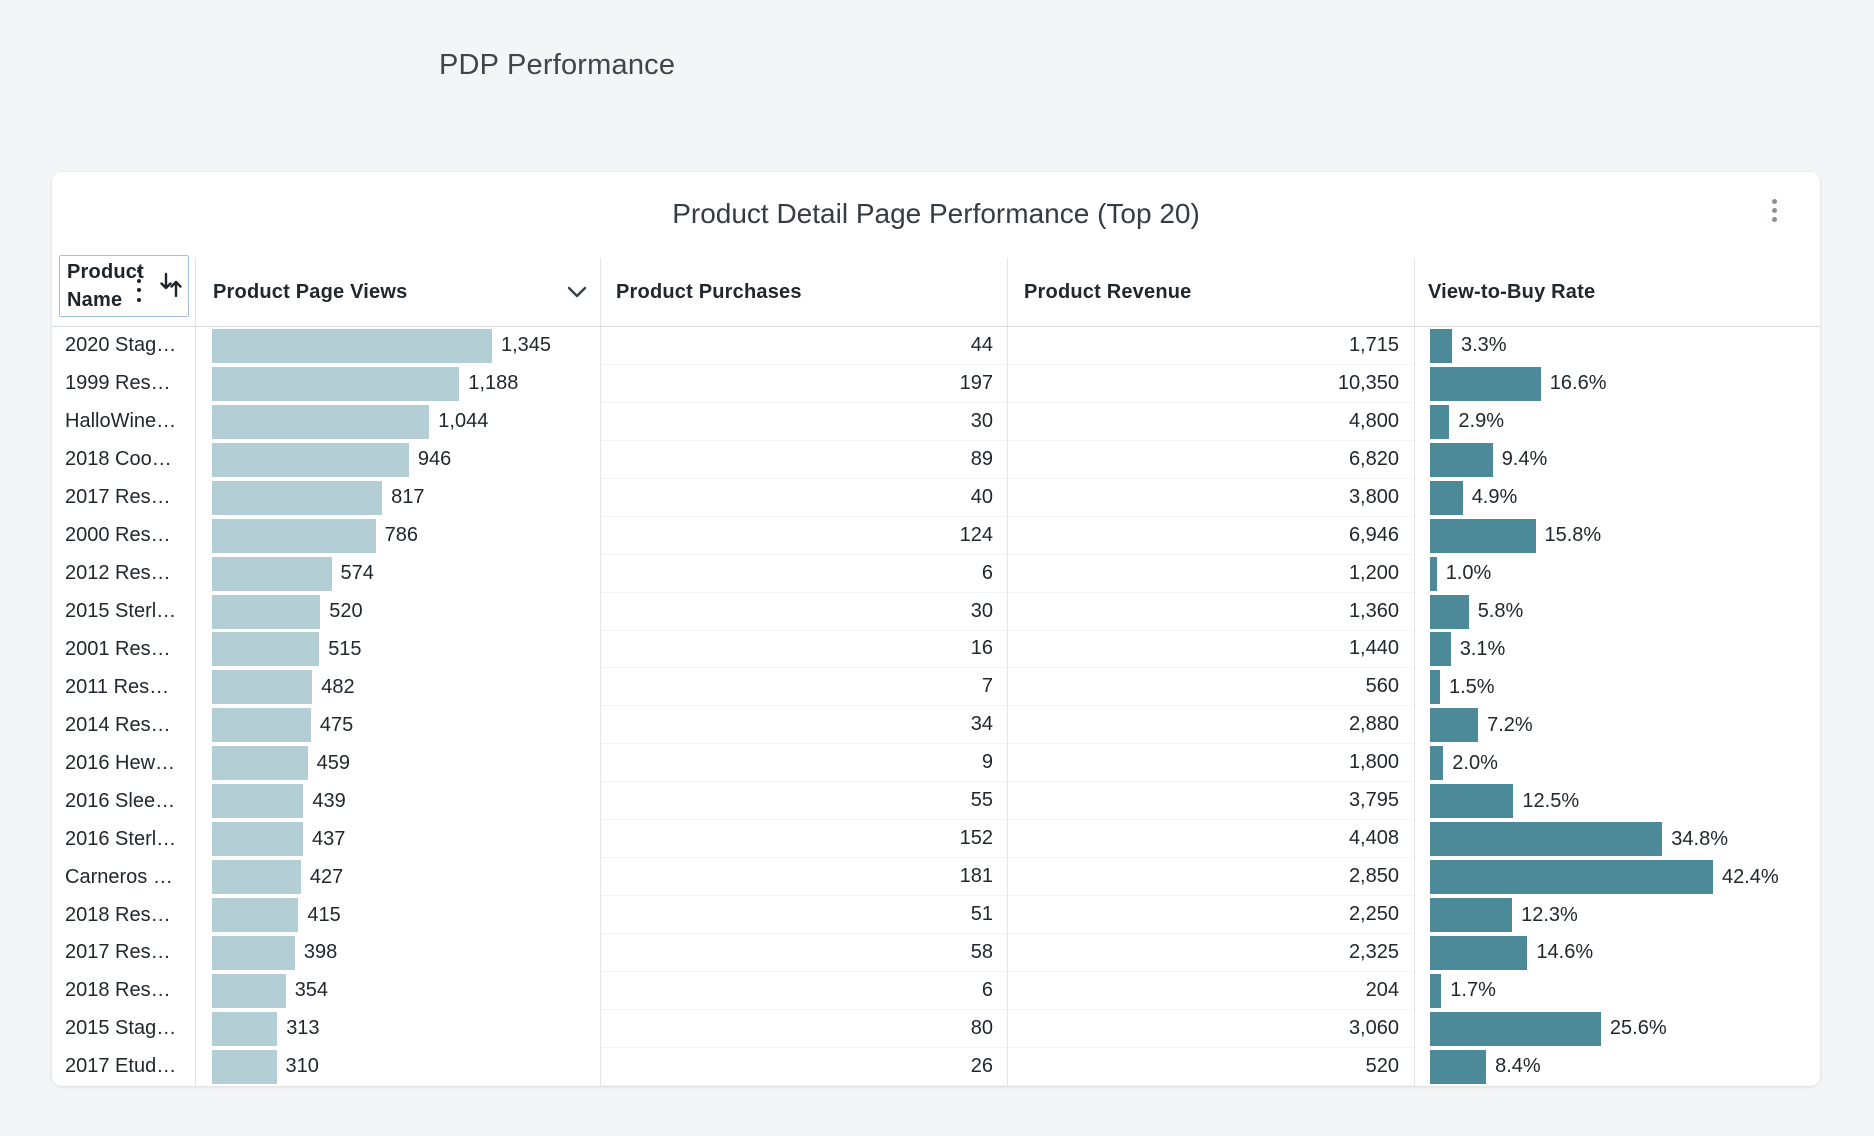 This screenshot has height=1136, width=1874. What do you see at coordinates (1617, 687) in the screenshot?
I see `rate-cell: 1.5%` at bounding box center [1617, 687].